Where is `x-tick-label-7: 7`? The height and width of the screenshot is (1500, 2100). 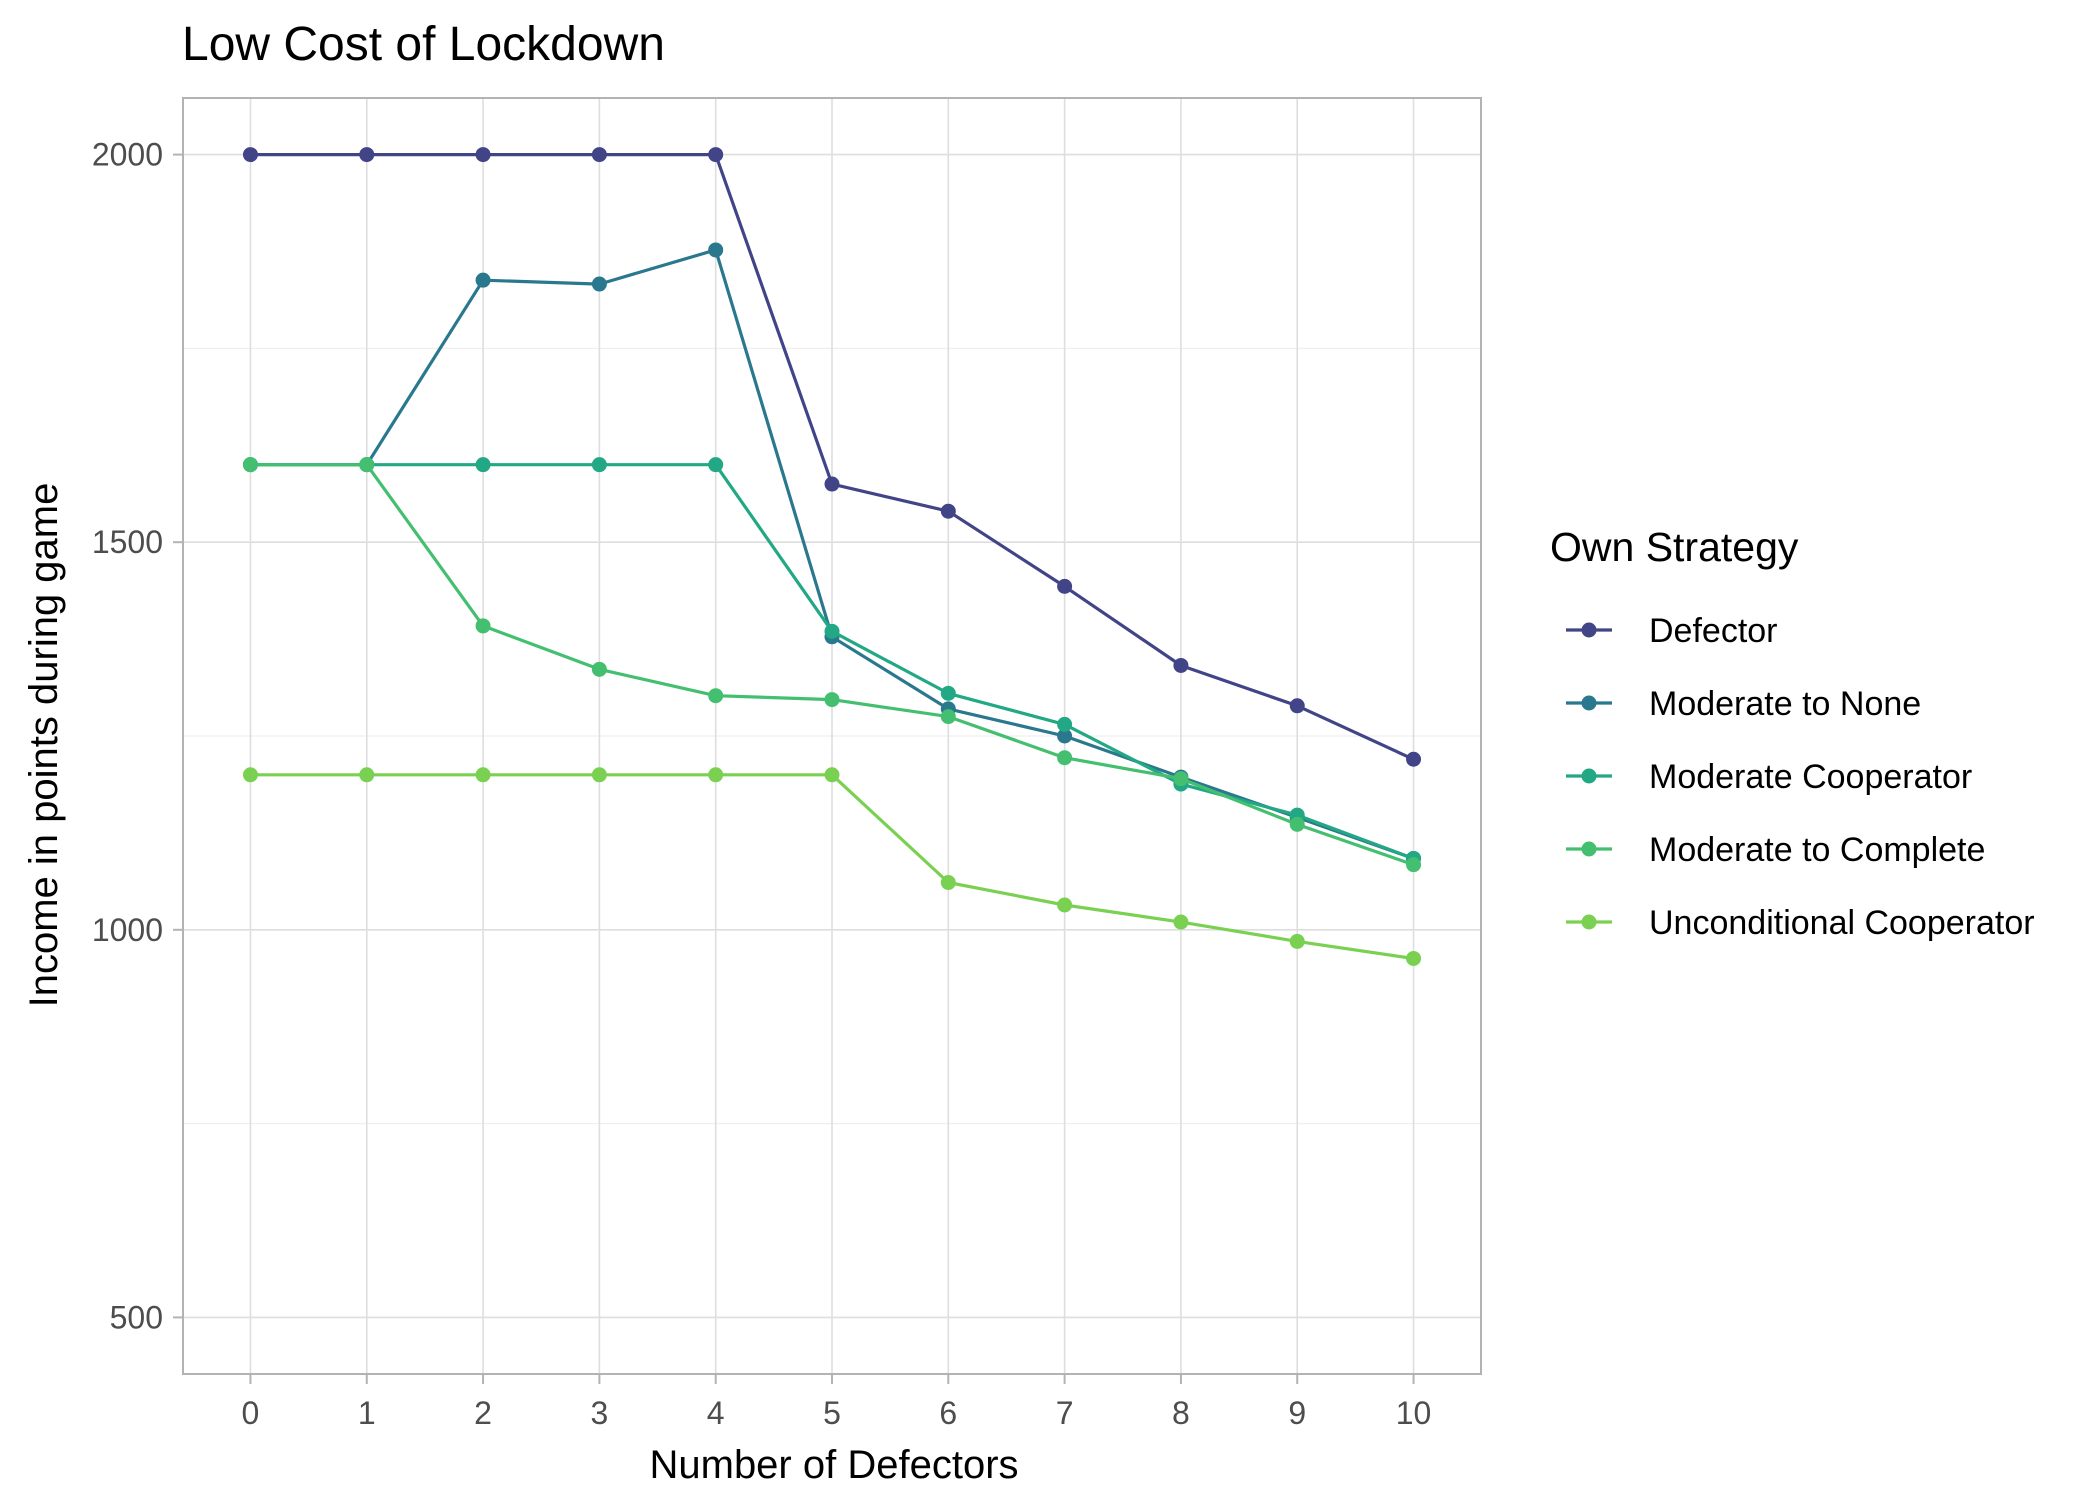 x-tick-label-7: 7 is located at coordinates (1065, 1413).